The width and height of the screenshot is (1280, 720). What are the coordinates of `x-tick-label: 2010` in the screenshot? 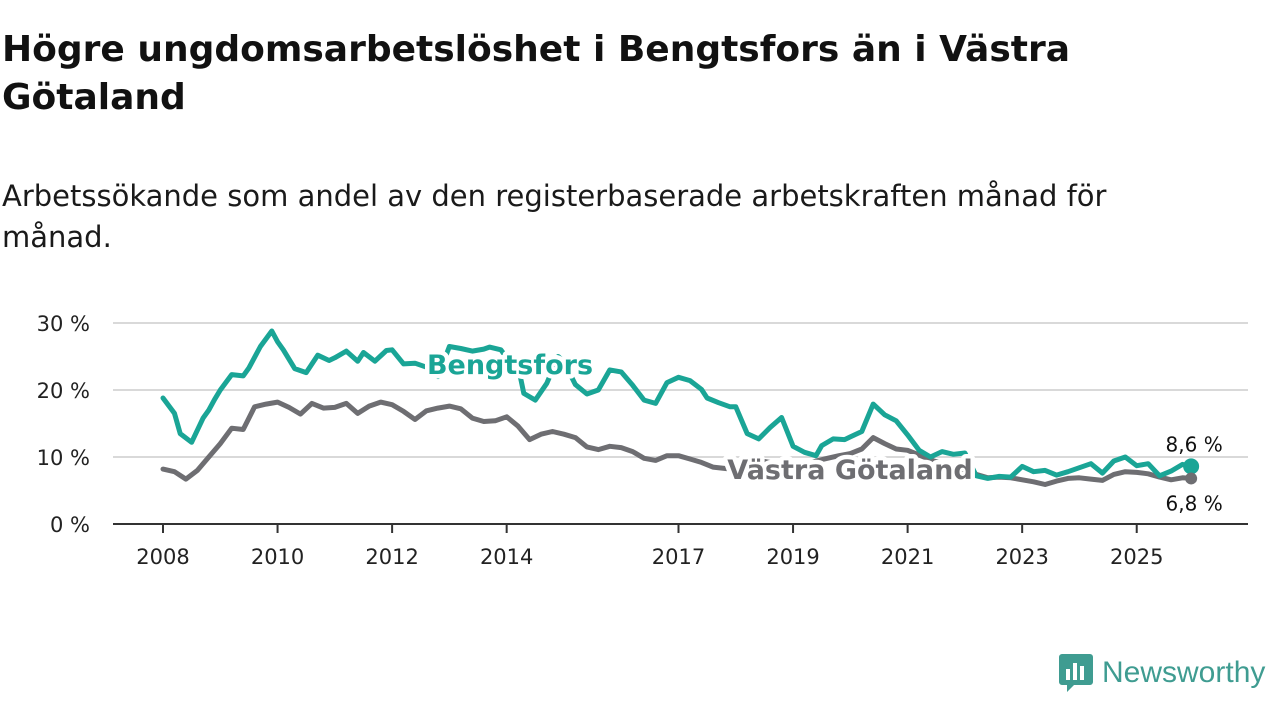 It's located at (277, 557).